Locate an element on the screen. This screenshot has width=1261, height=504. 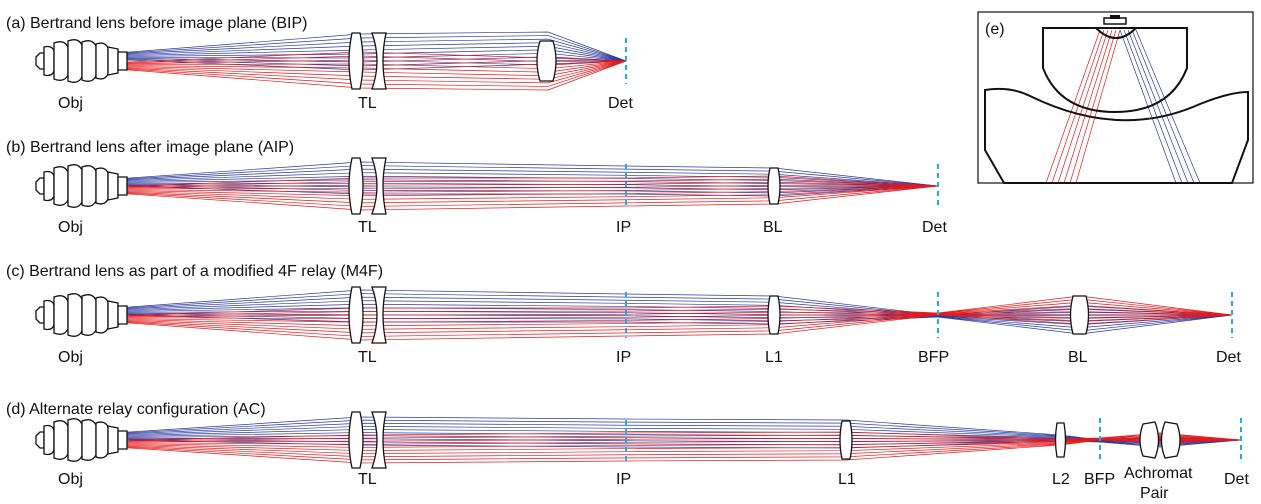
panel-c-rays is located at coordinates (636, 315).